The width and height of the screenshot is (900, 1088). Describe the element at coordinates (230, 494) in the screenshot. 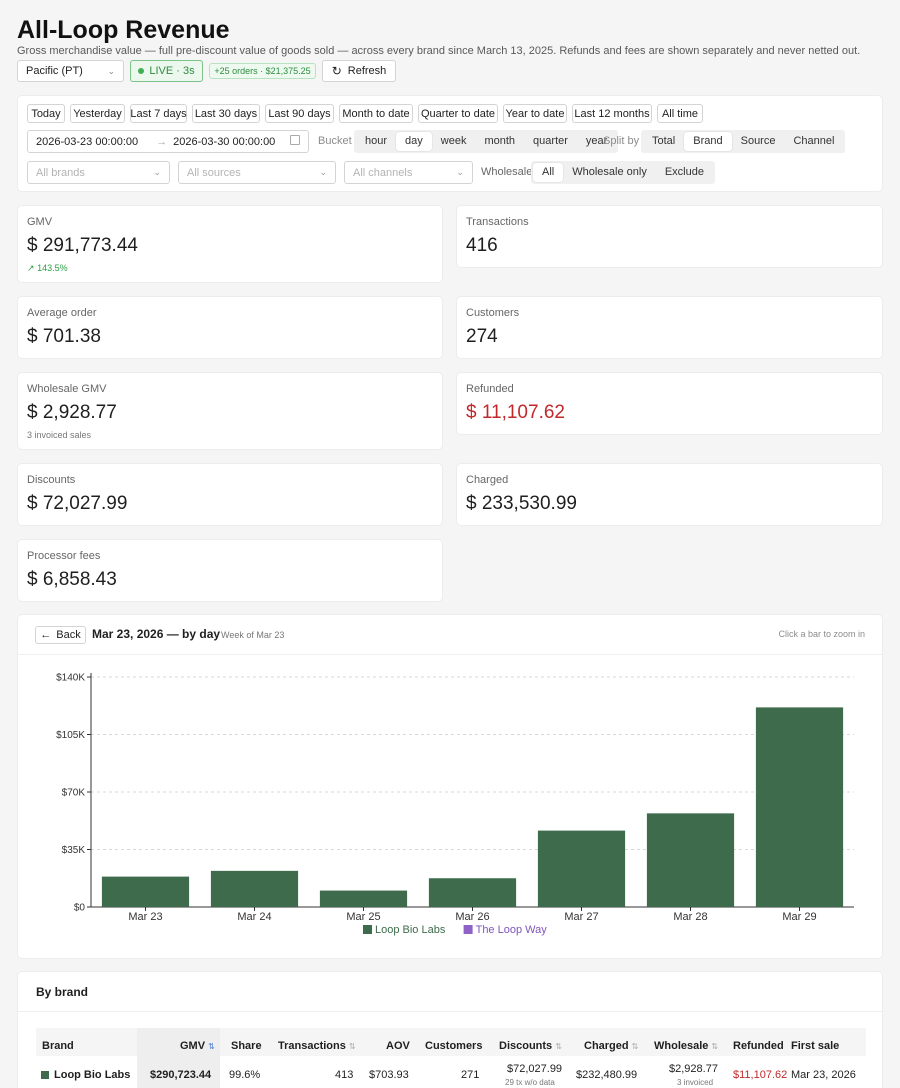

I see `kpi-discounts: Discounts $ 72,027.99` at that location.